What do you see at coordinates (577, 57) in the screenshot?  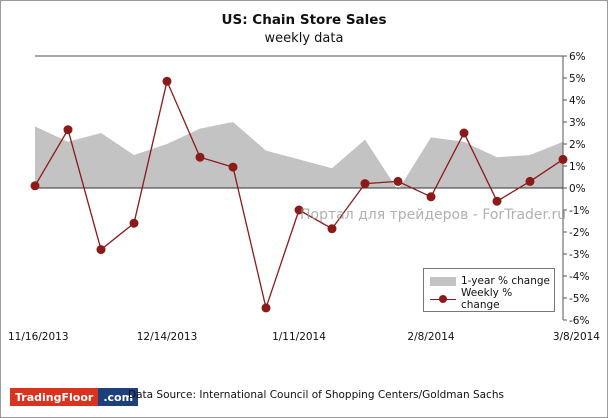 I see `y-tick-label: 6%` at bounding box center [577, 57].